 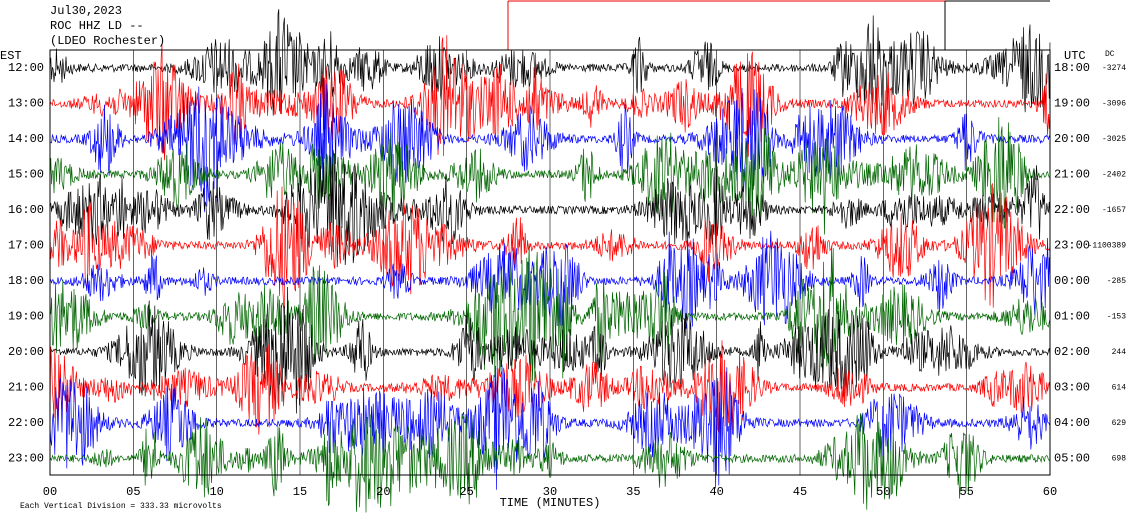 I want to click on left-time-label: 15:00, so click(x=26, y=175).